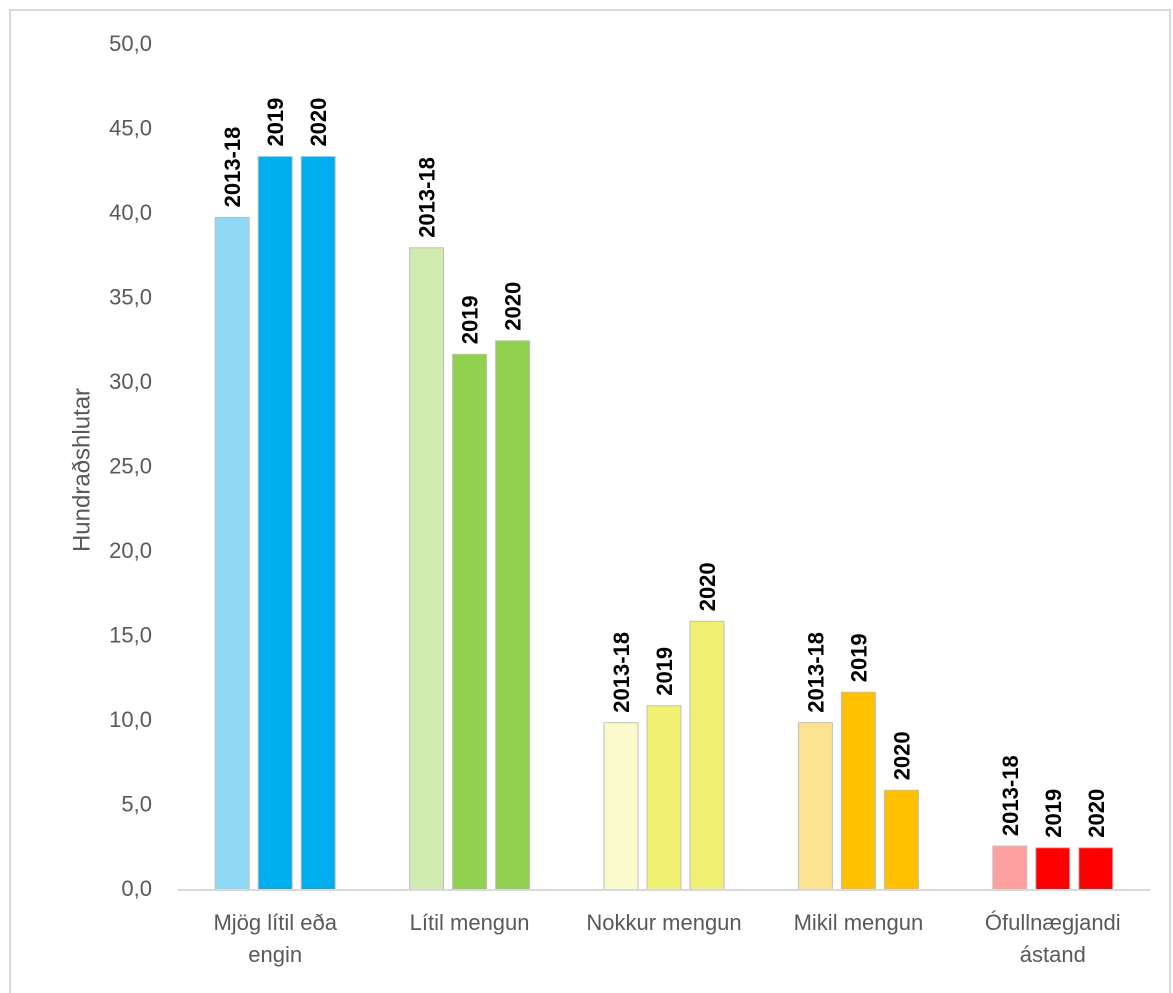  What do you see at coordinates (136, 803) in the screenshot?
I see `y-tick-label: 5,0` at bounding box center [136, 803].